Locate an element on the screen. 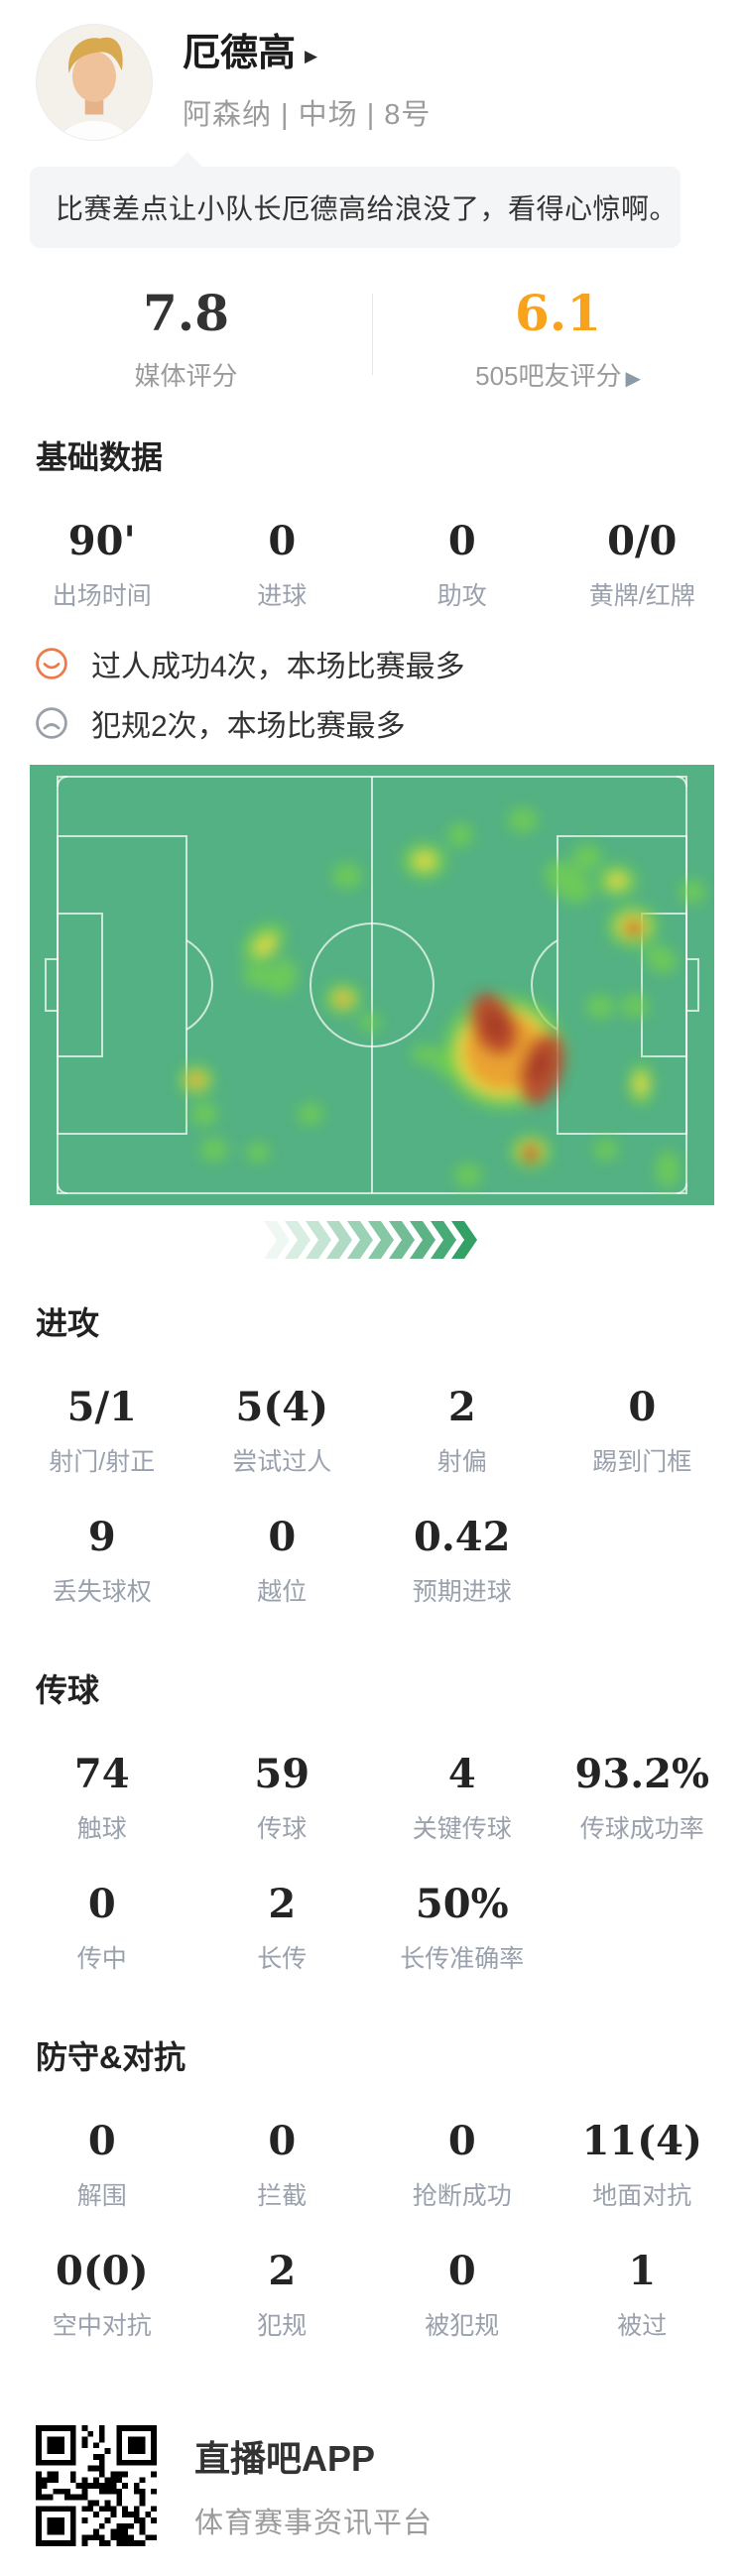 The height and width of the screenshot is (2576, 744). player-avatar is located at coordinates (94, 82).